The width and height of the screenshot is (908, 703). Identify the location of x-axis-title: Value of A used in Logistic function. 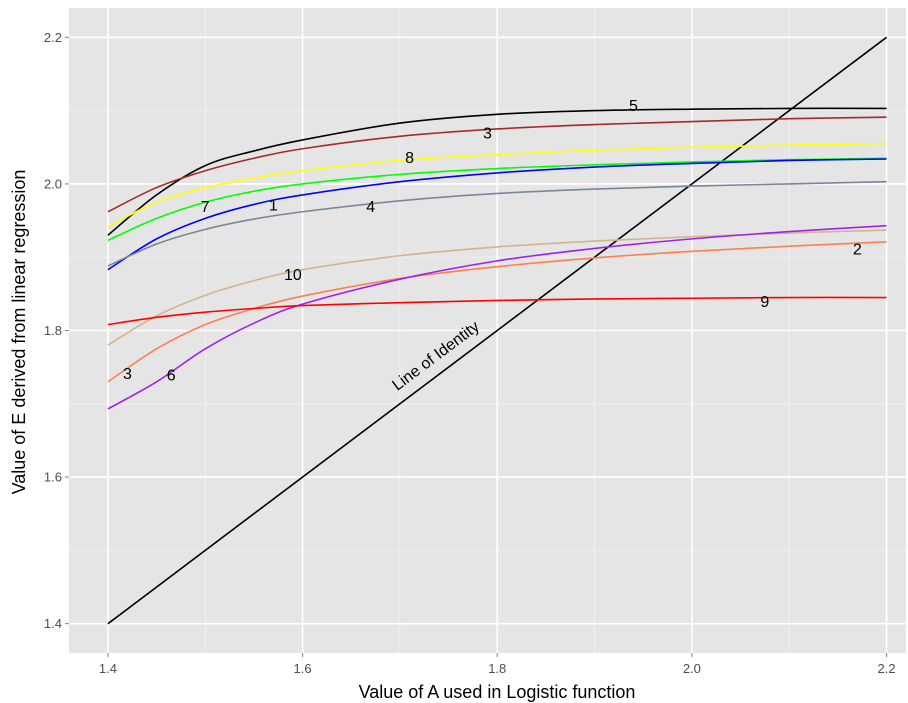
(497, 692).